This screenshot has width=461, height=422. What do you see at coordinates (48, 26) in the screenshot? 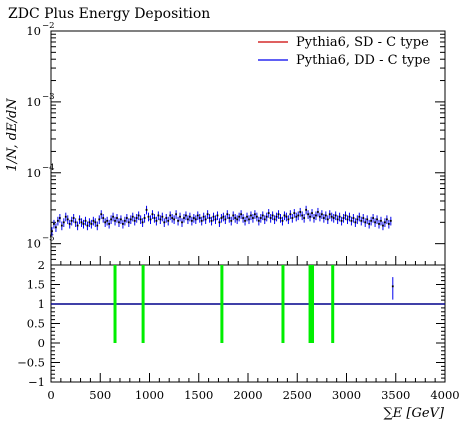
I see `top-y-tick-exponent: −2` at bounding box center [48, 26].